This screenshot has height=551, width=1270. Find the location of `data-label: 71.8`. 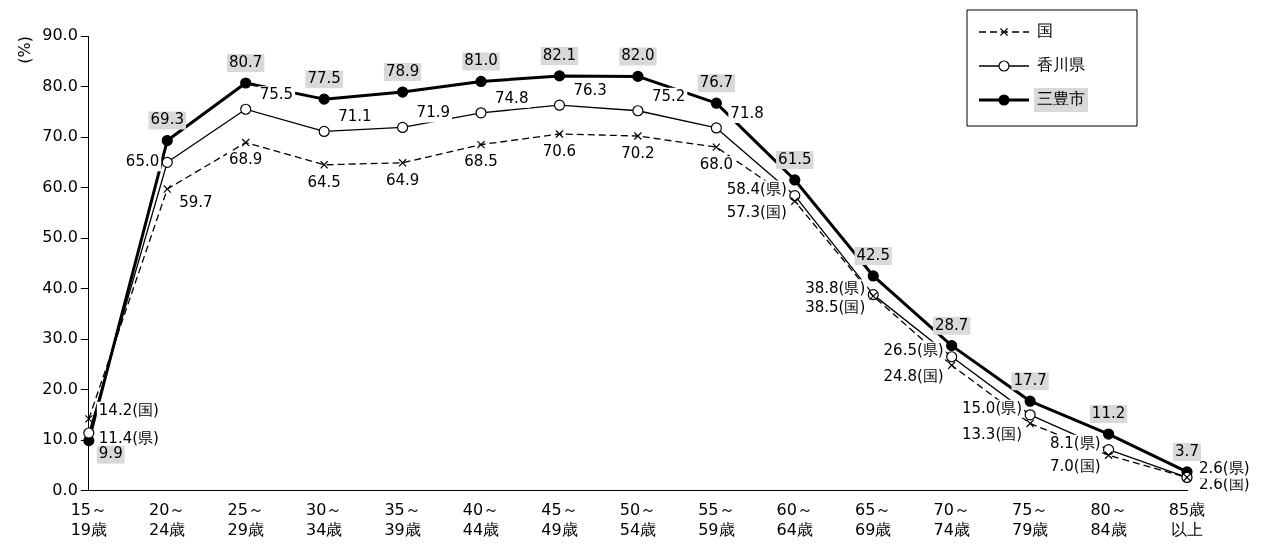

data-label: 71.8 is located at coordinates (747, 112).